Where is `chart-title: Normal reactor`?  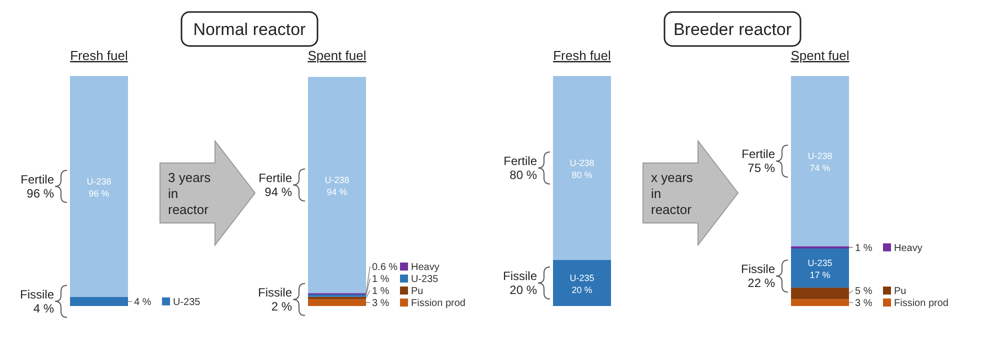 chart-title: Normal reactor is located at coordinates (249, 29).